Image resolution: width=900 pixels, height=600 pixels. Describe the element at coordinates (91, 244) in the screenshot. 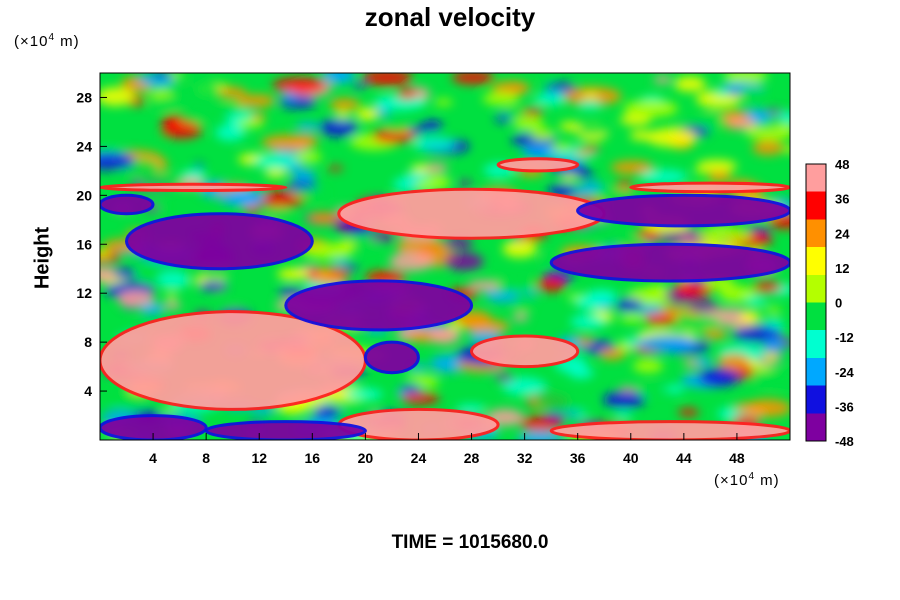

I see `y-axis-ticks: 4 8 12 16 20 24 28` at that location.